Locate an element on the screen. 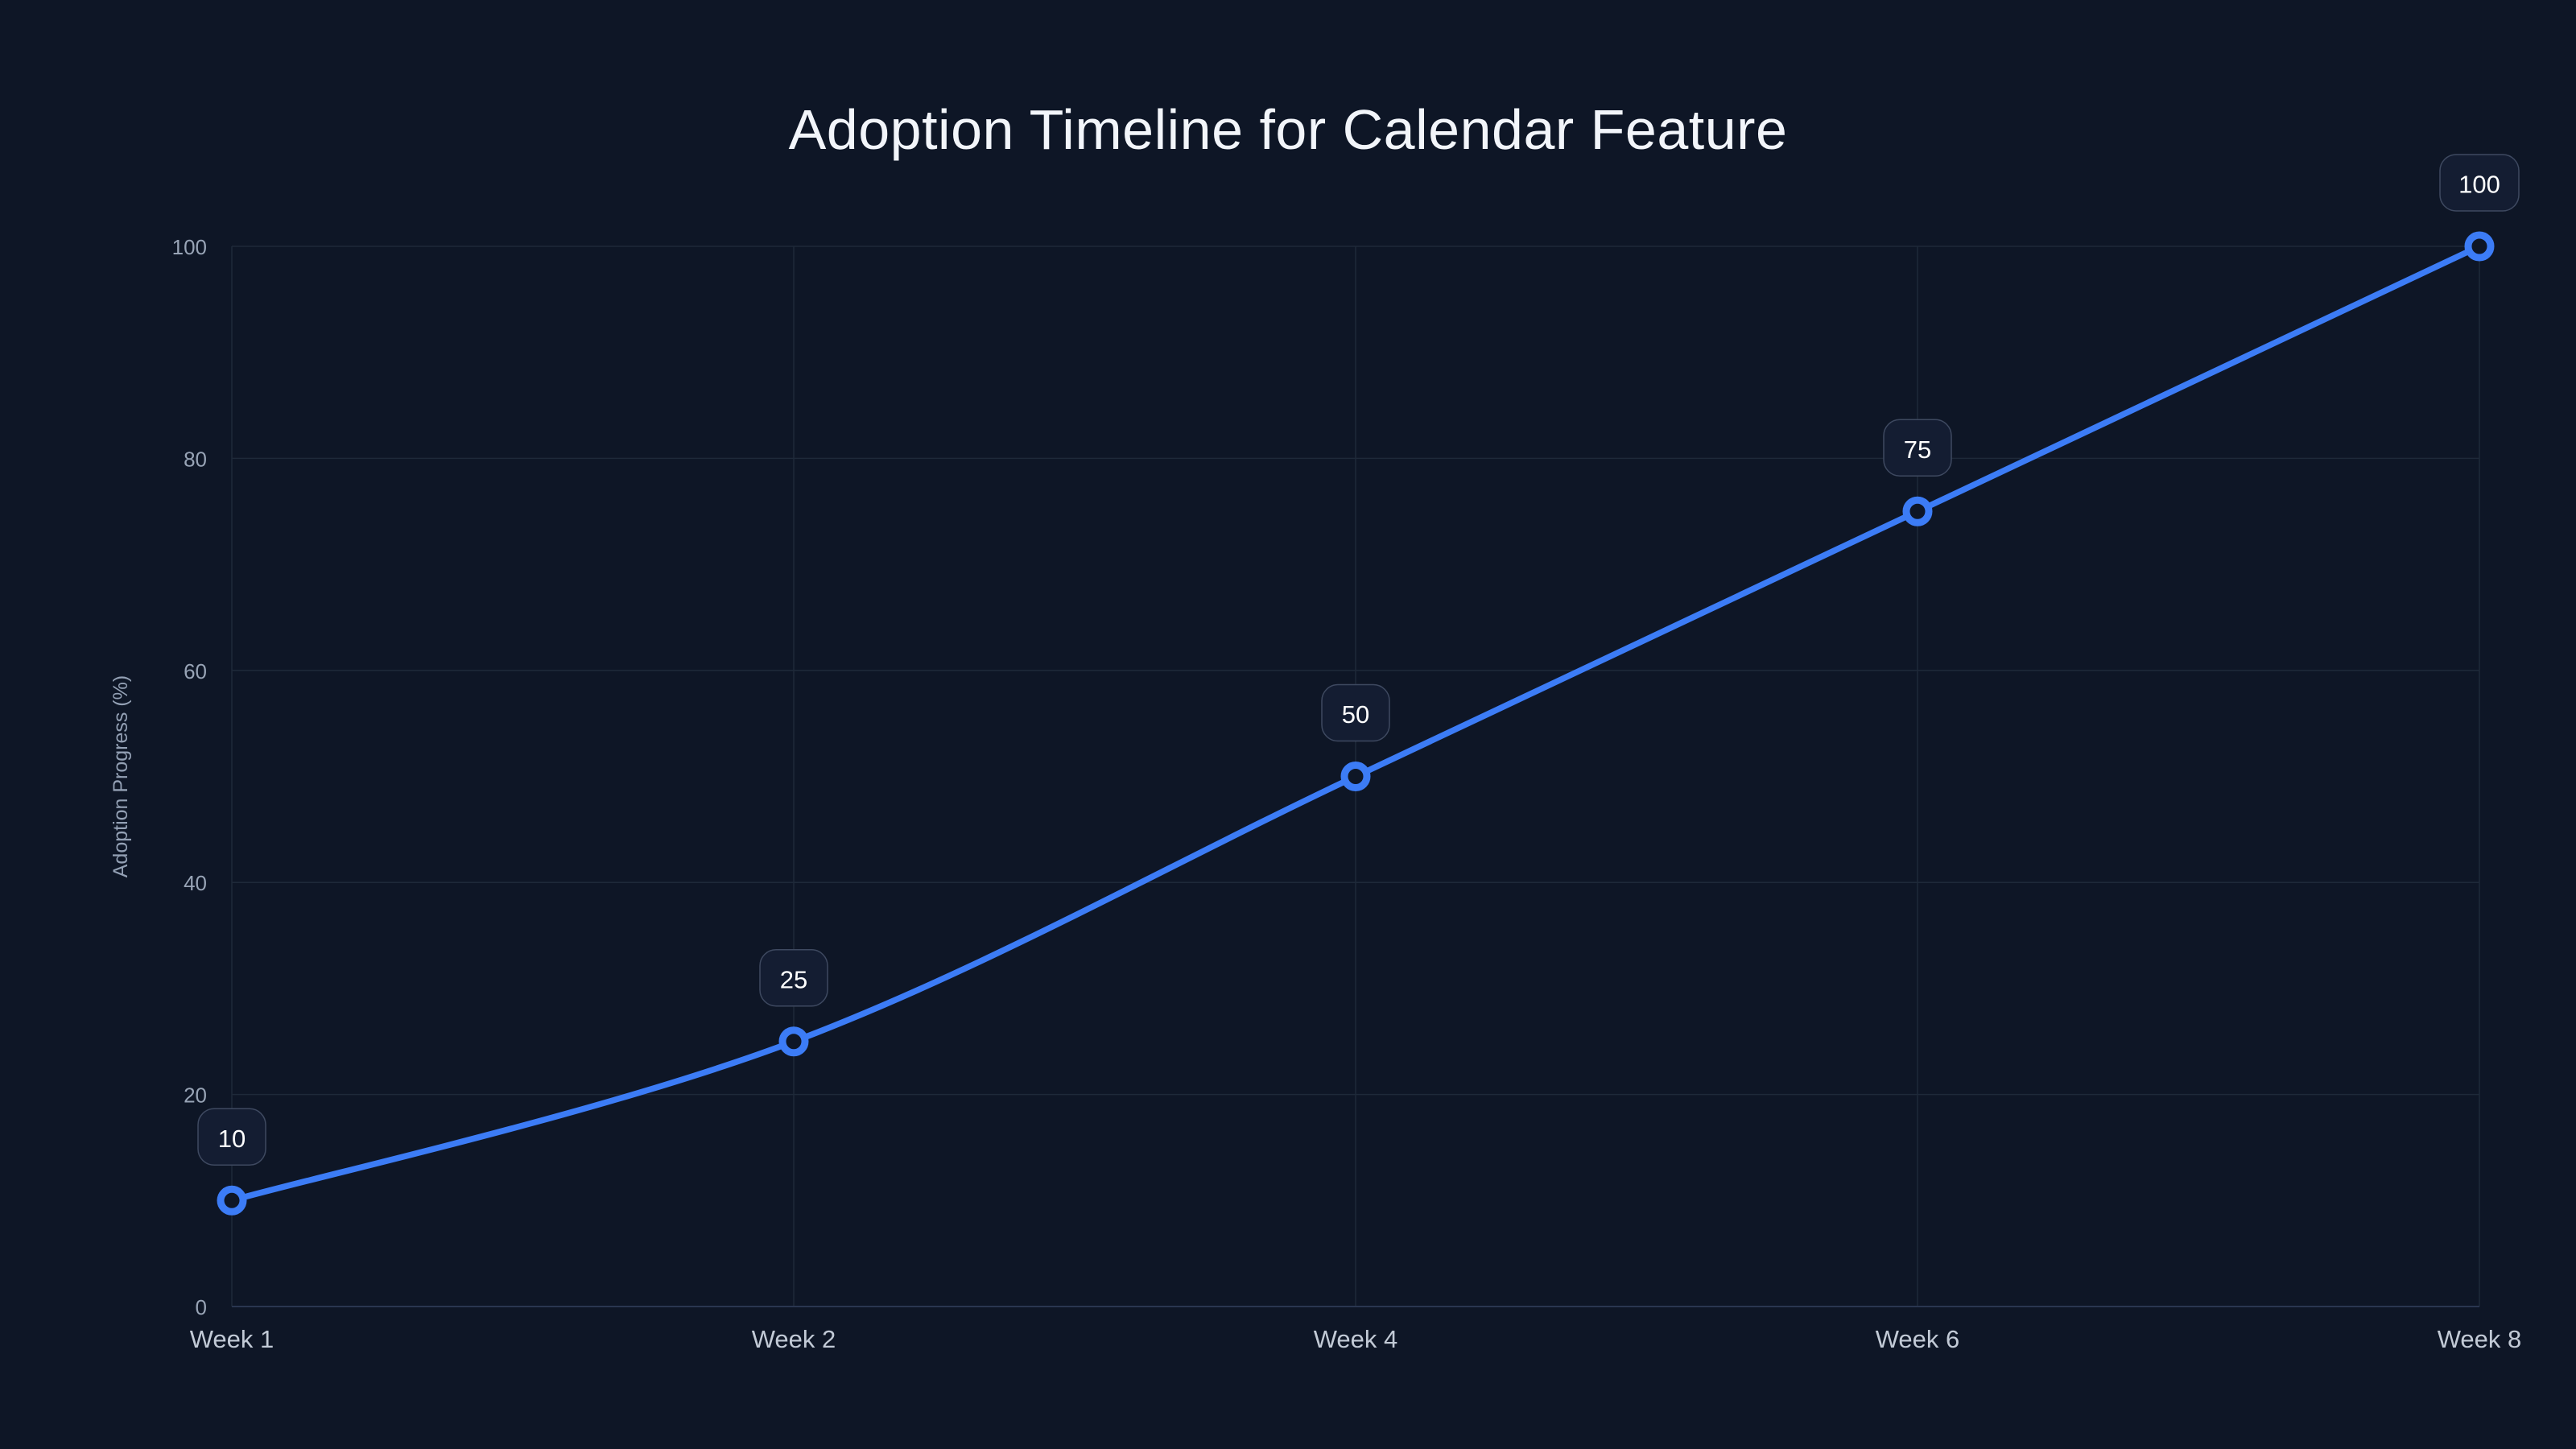 The height and width of the screenshot is (1449, 2576). y-axis-title: Adoption Progress (%) is located at coordinates (121, 776).